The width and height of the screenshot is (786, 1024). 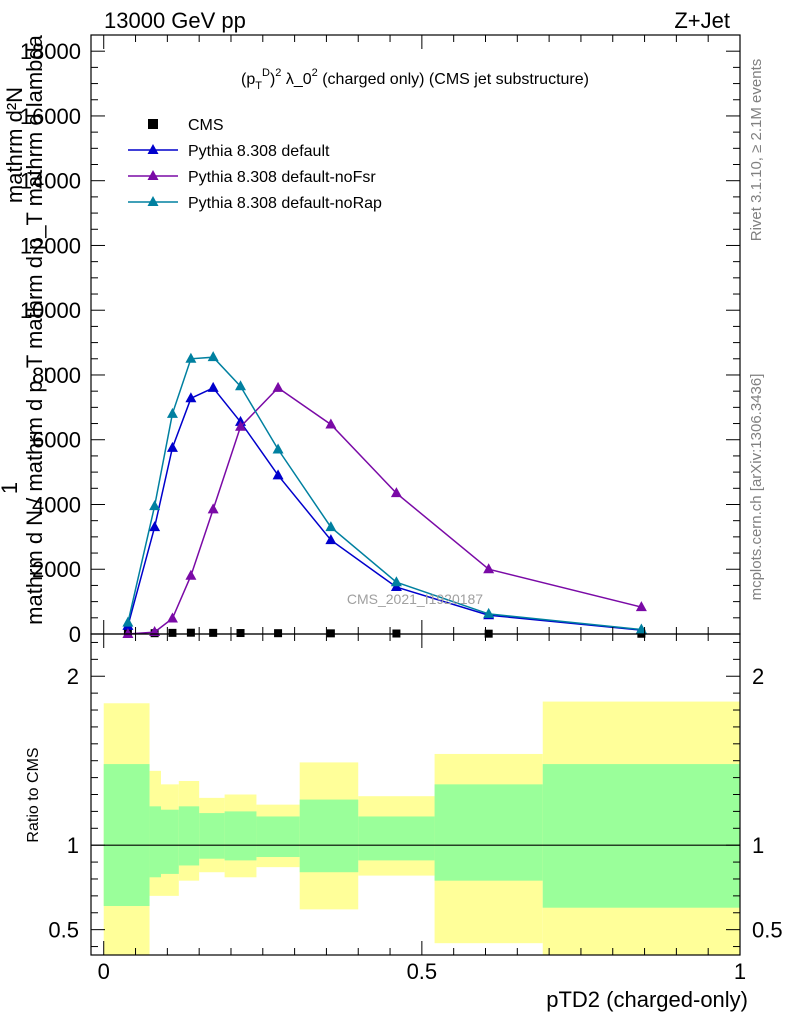 I want to click on legend-marker-noFsr, so click(x=153, y=175).